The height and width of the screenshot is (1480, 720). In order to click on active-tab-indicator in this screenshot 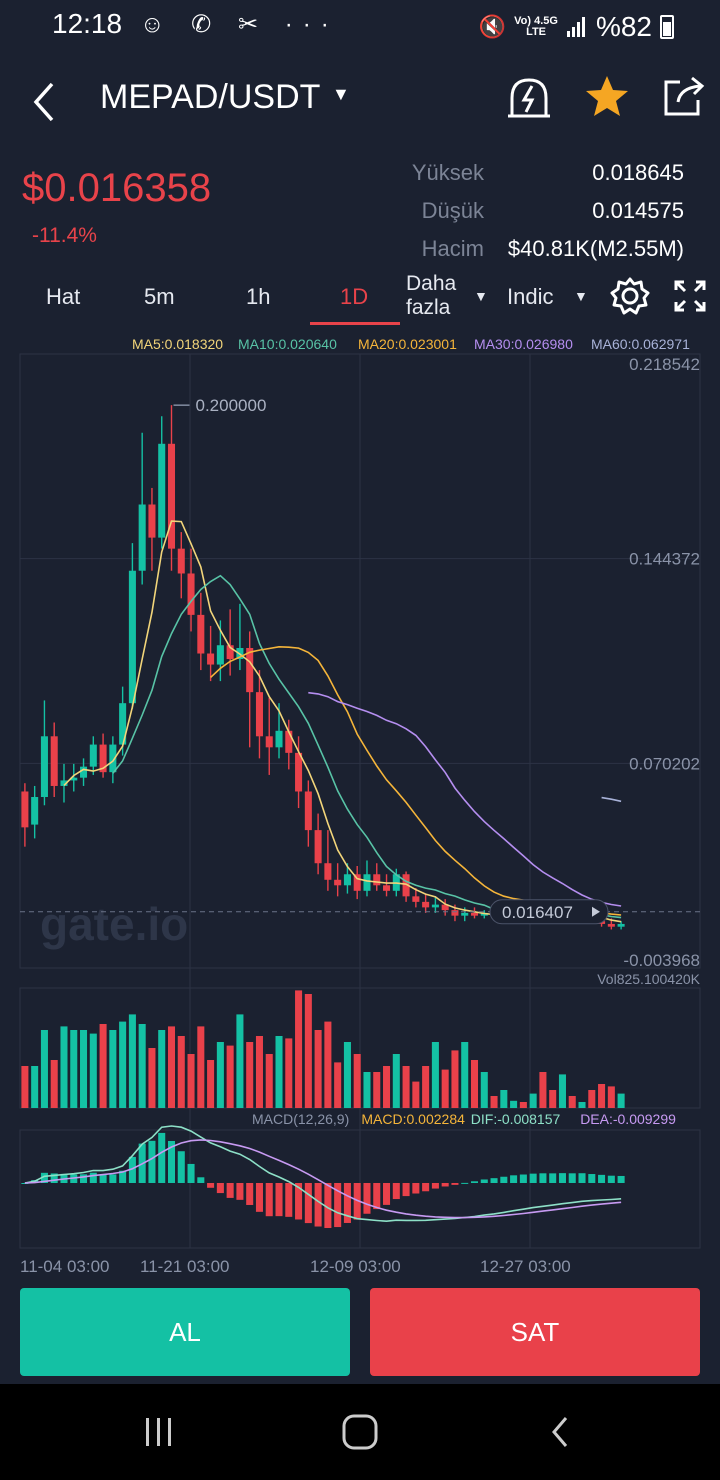, I will do `click(355, 323)`.